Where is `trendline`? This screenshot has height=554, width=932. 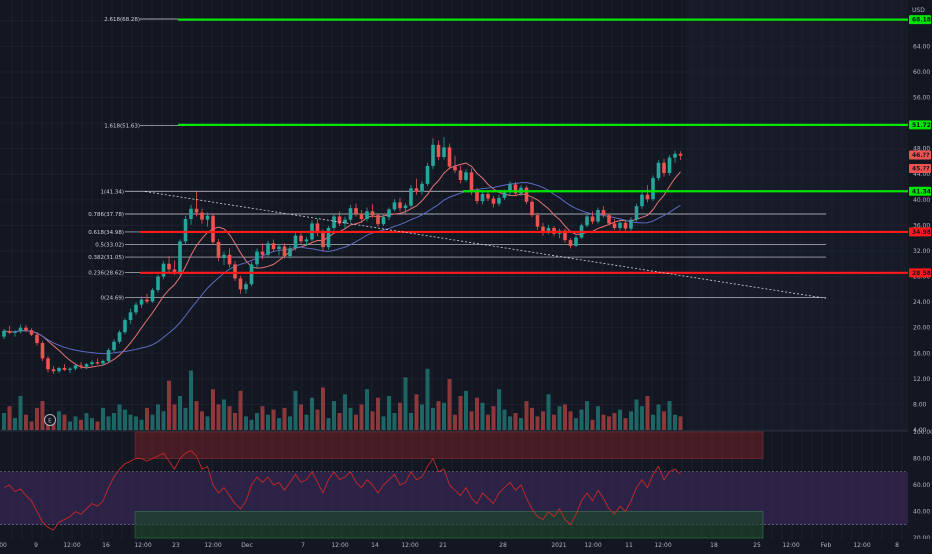 trendline is located at coordinates (485, 245).